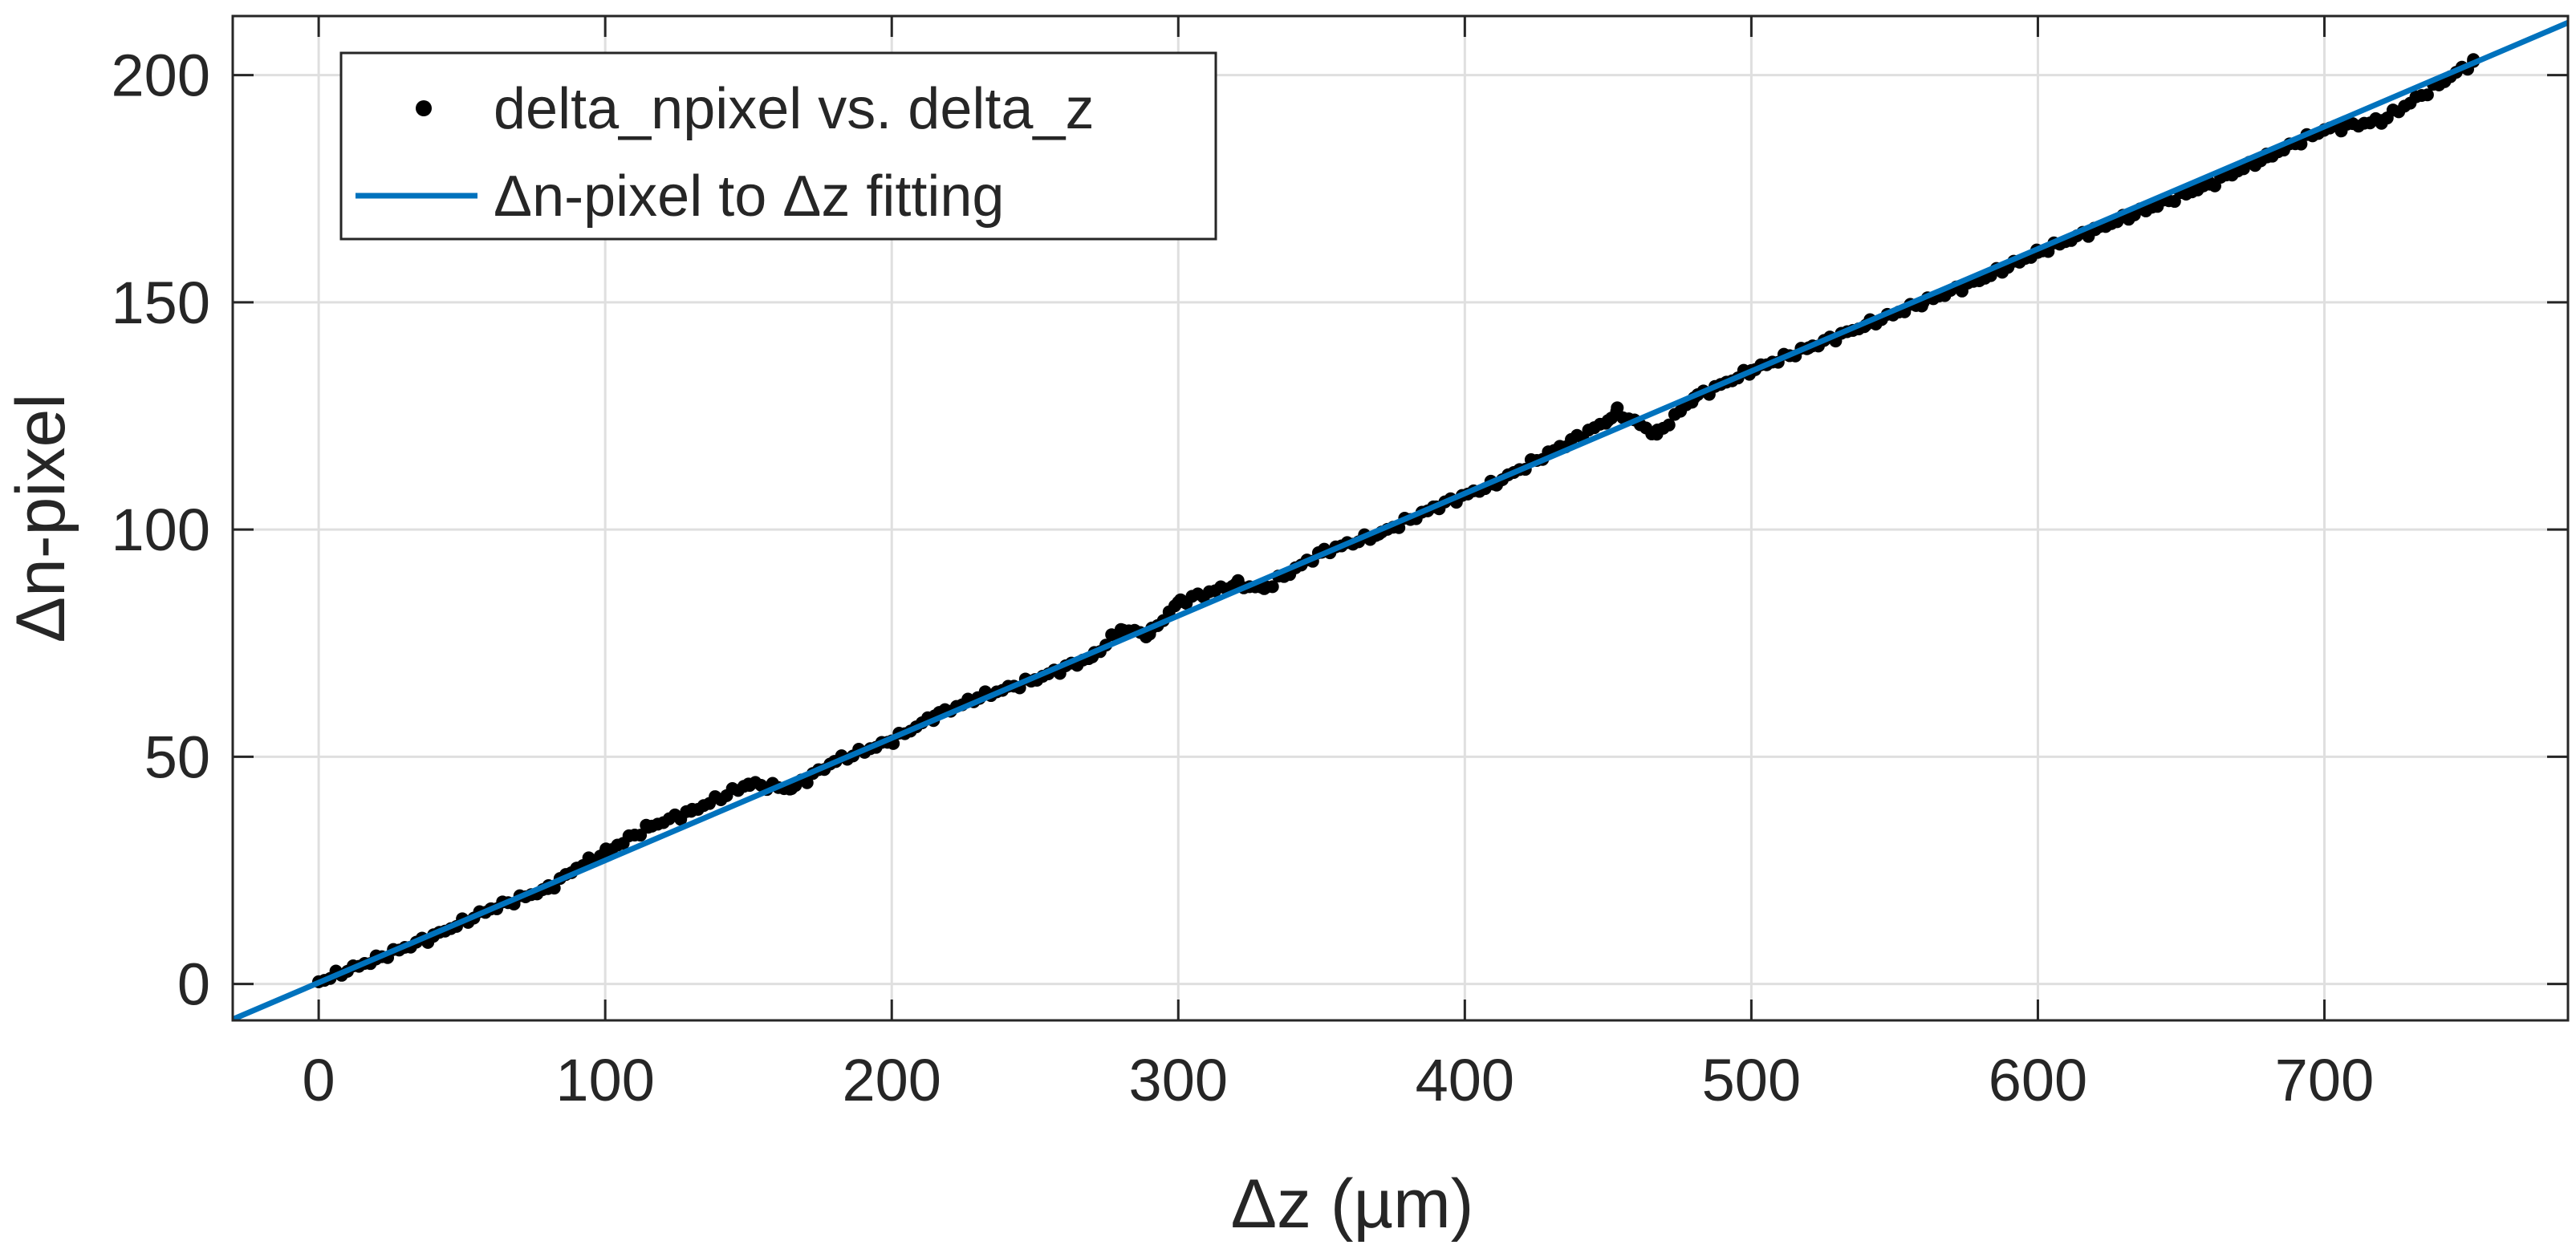 The width and height of the screenshot is (2576, 1253). What do you see at coordinates (161, 303) in the screenshot?
I see `y-tick-label: 150` at bounding box center [161, 303].